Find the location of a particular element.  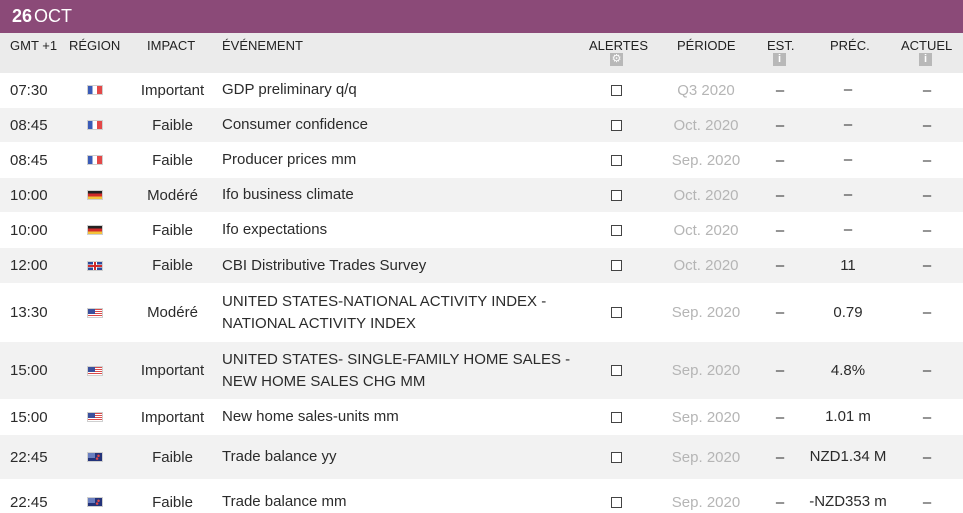

event-period: Q3 2020 is located at coordinates (706, 90).